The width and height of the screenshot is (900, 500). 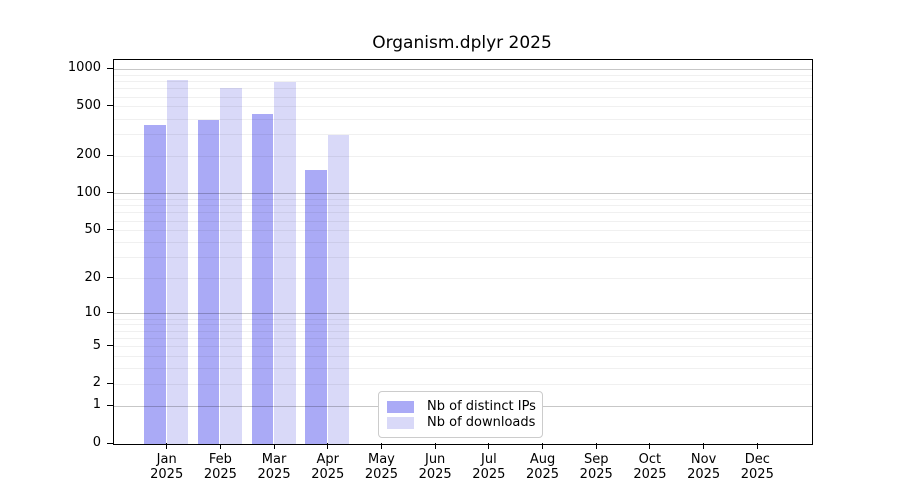 What do you see at coordinates (88, 192) in the screenshot?
I see `y-tick-label: 100` at bounding box center [88, 192].